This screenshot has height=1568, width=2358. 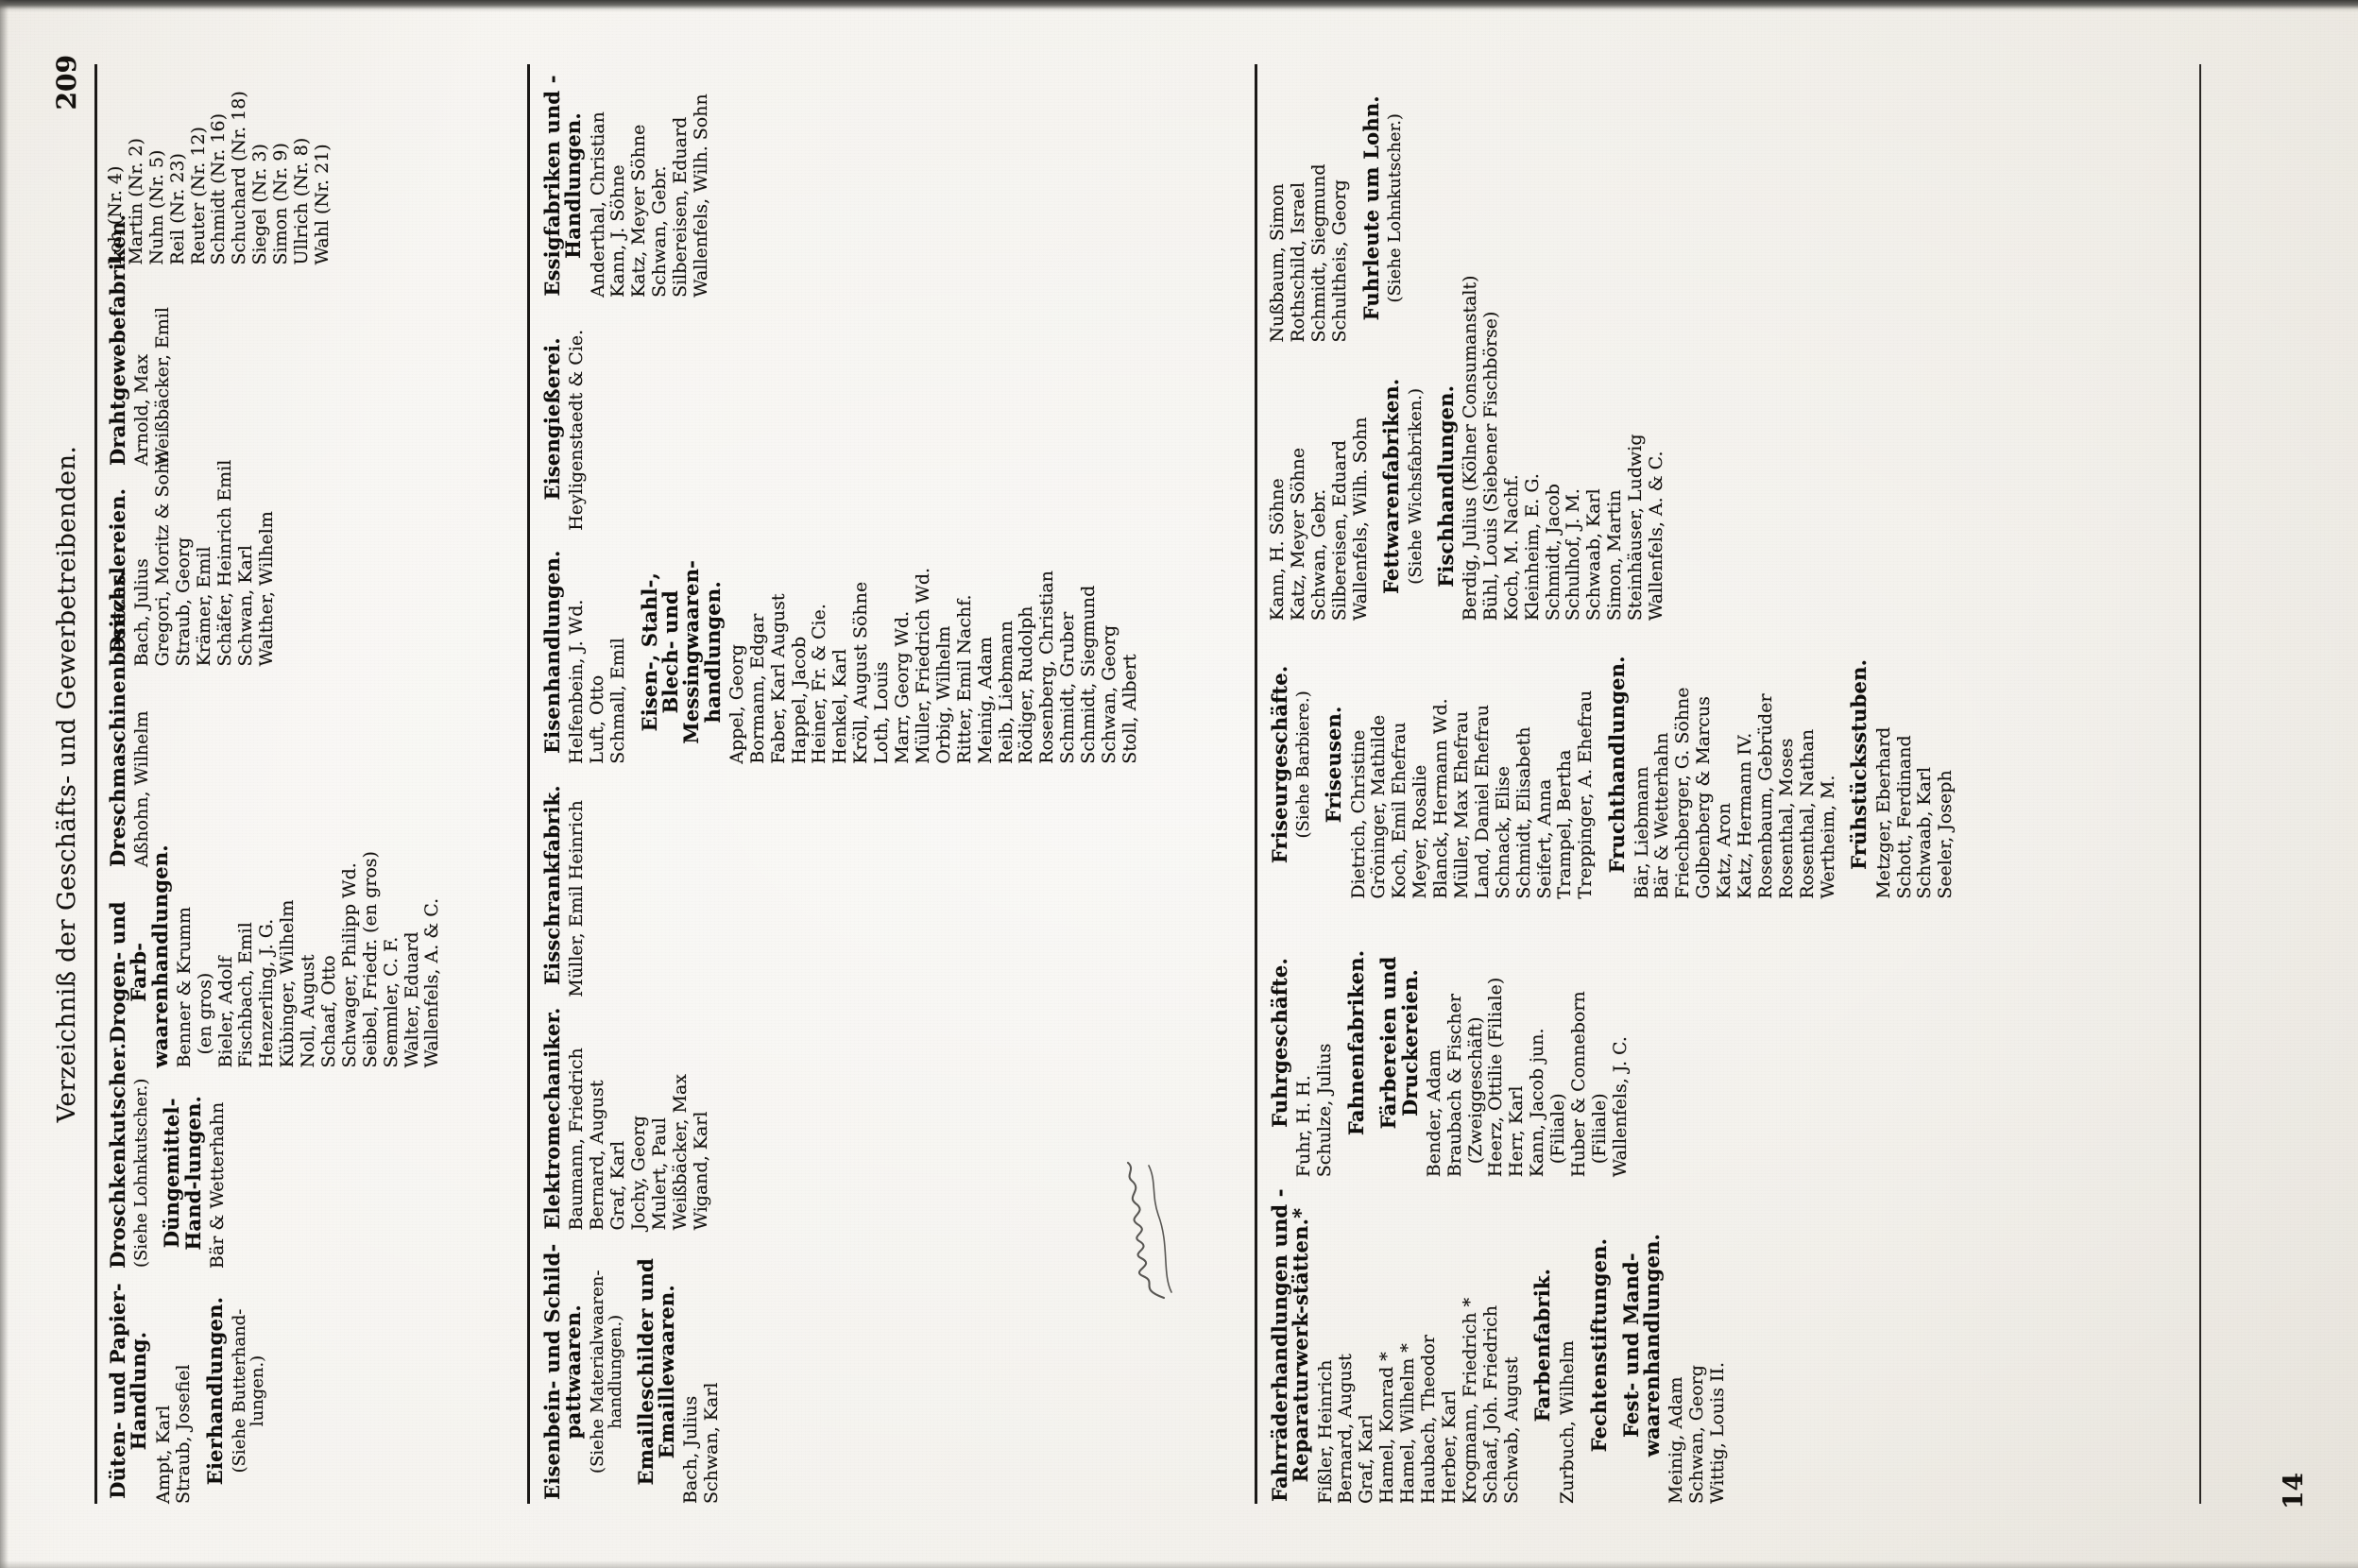 What do you see at coordinates (1490, 1404) in the screenshot?
I see `directory-entry: Schaaf, Joh. Friedrich` at bounding box center [1490, 1404].